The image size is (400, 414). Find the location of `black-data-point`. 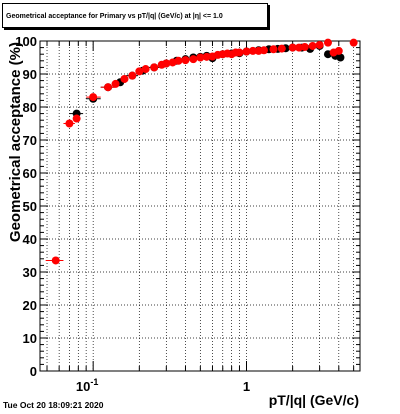

black-data-point is located at coordinates (340, 57).